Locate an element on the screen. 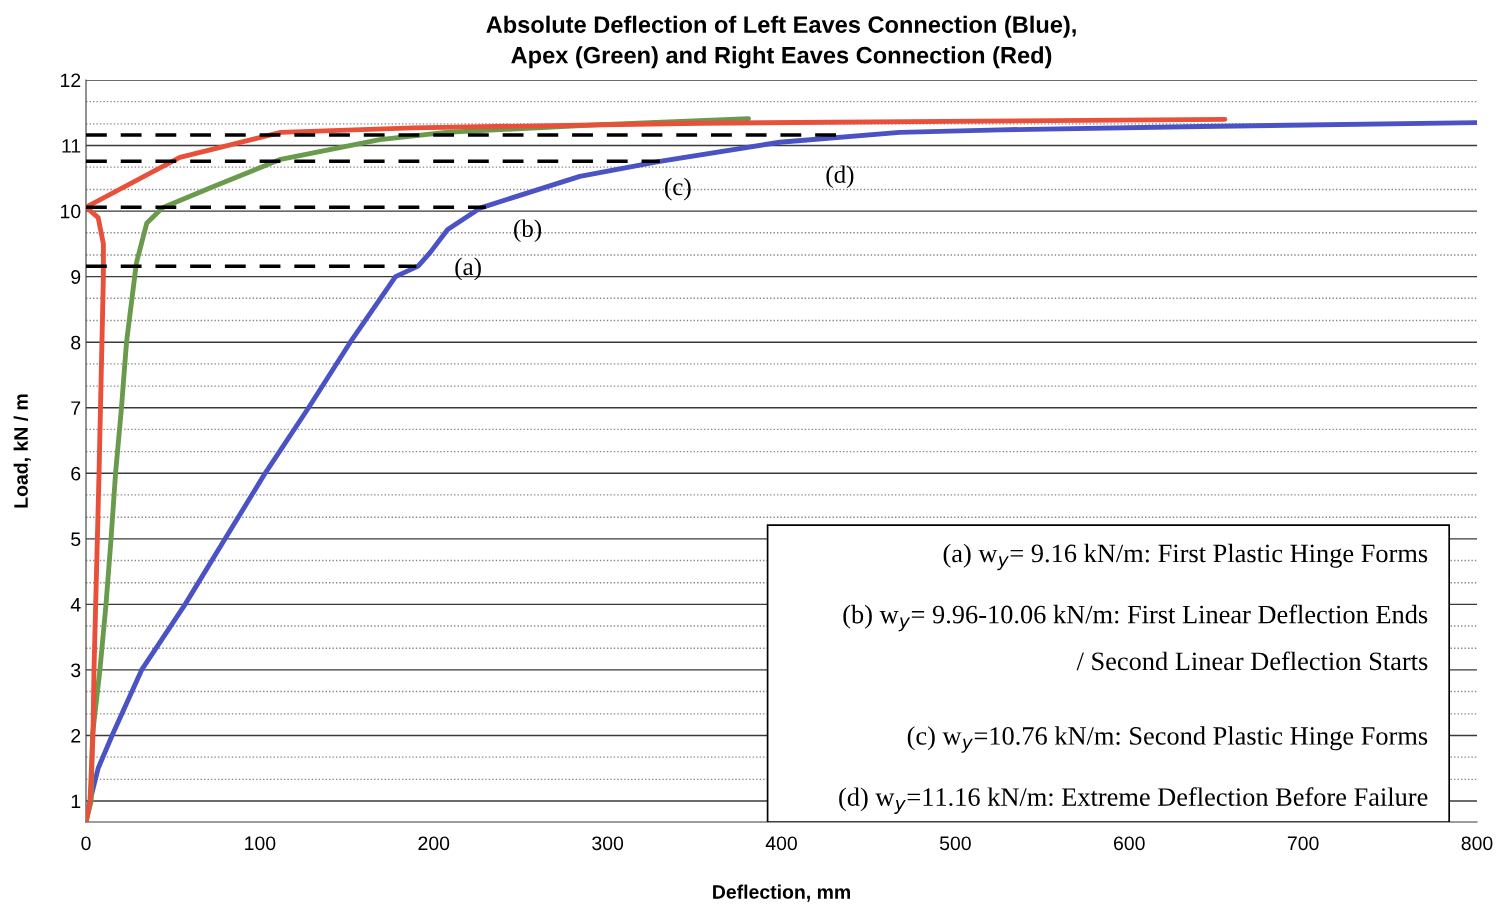  annotation: (b) is located at coordinates (528, 231).